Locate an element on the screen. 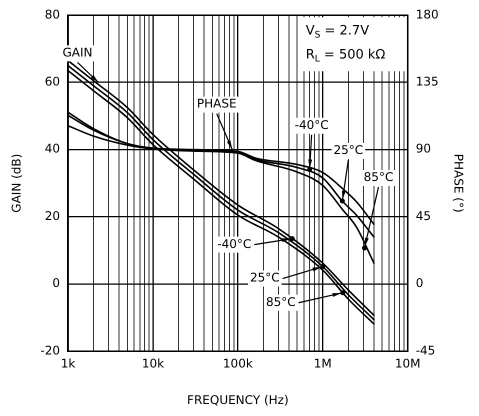 Image resolution: width=479 pixels, height=416 pixels. x-axis-title: FREQUENCY (Hz) is located at coordinates (238, 399).